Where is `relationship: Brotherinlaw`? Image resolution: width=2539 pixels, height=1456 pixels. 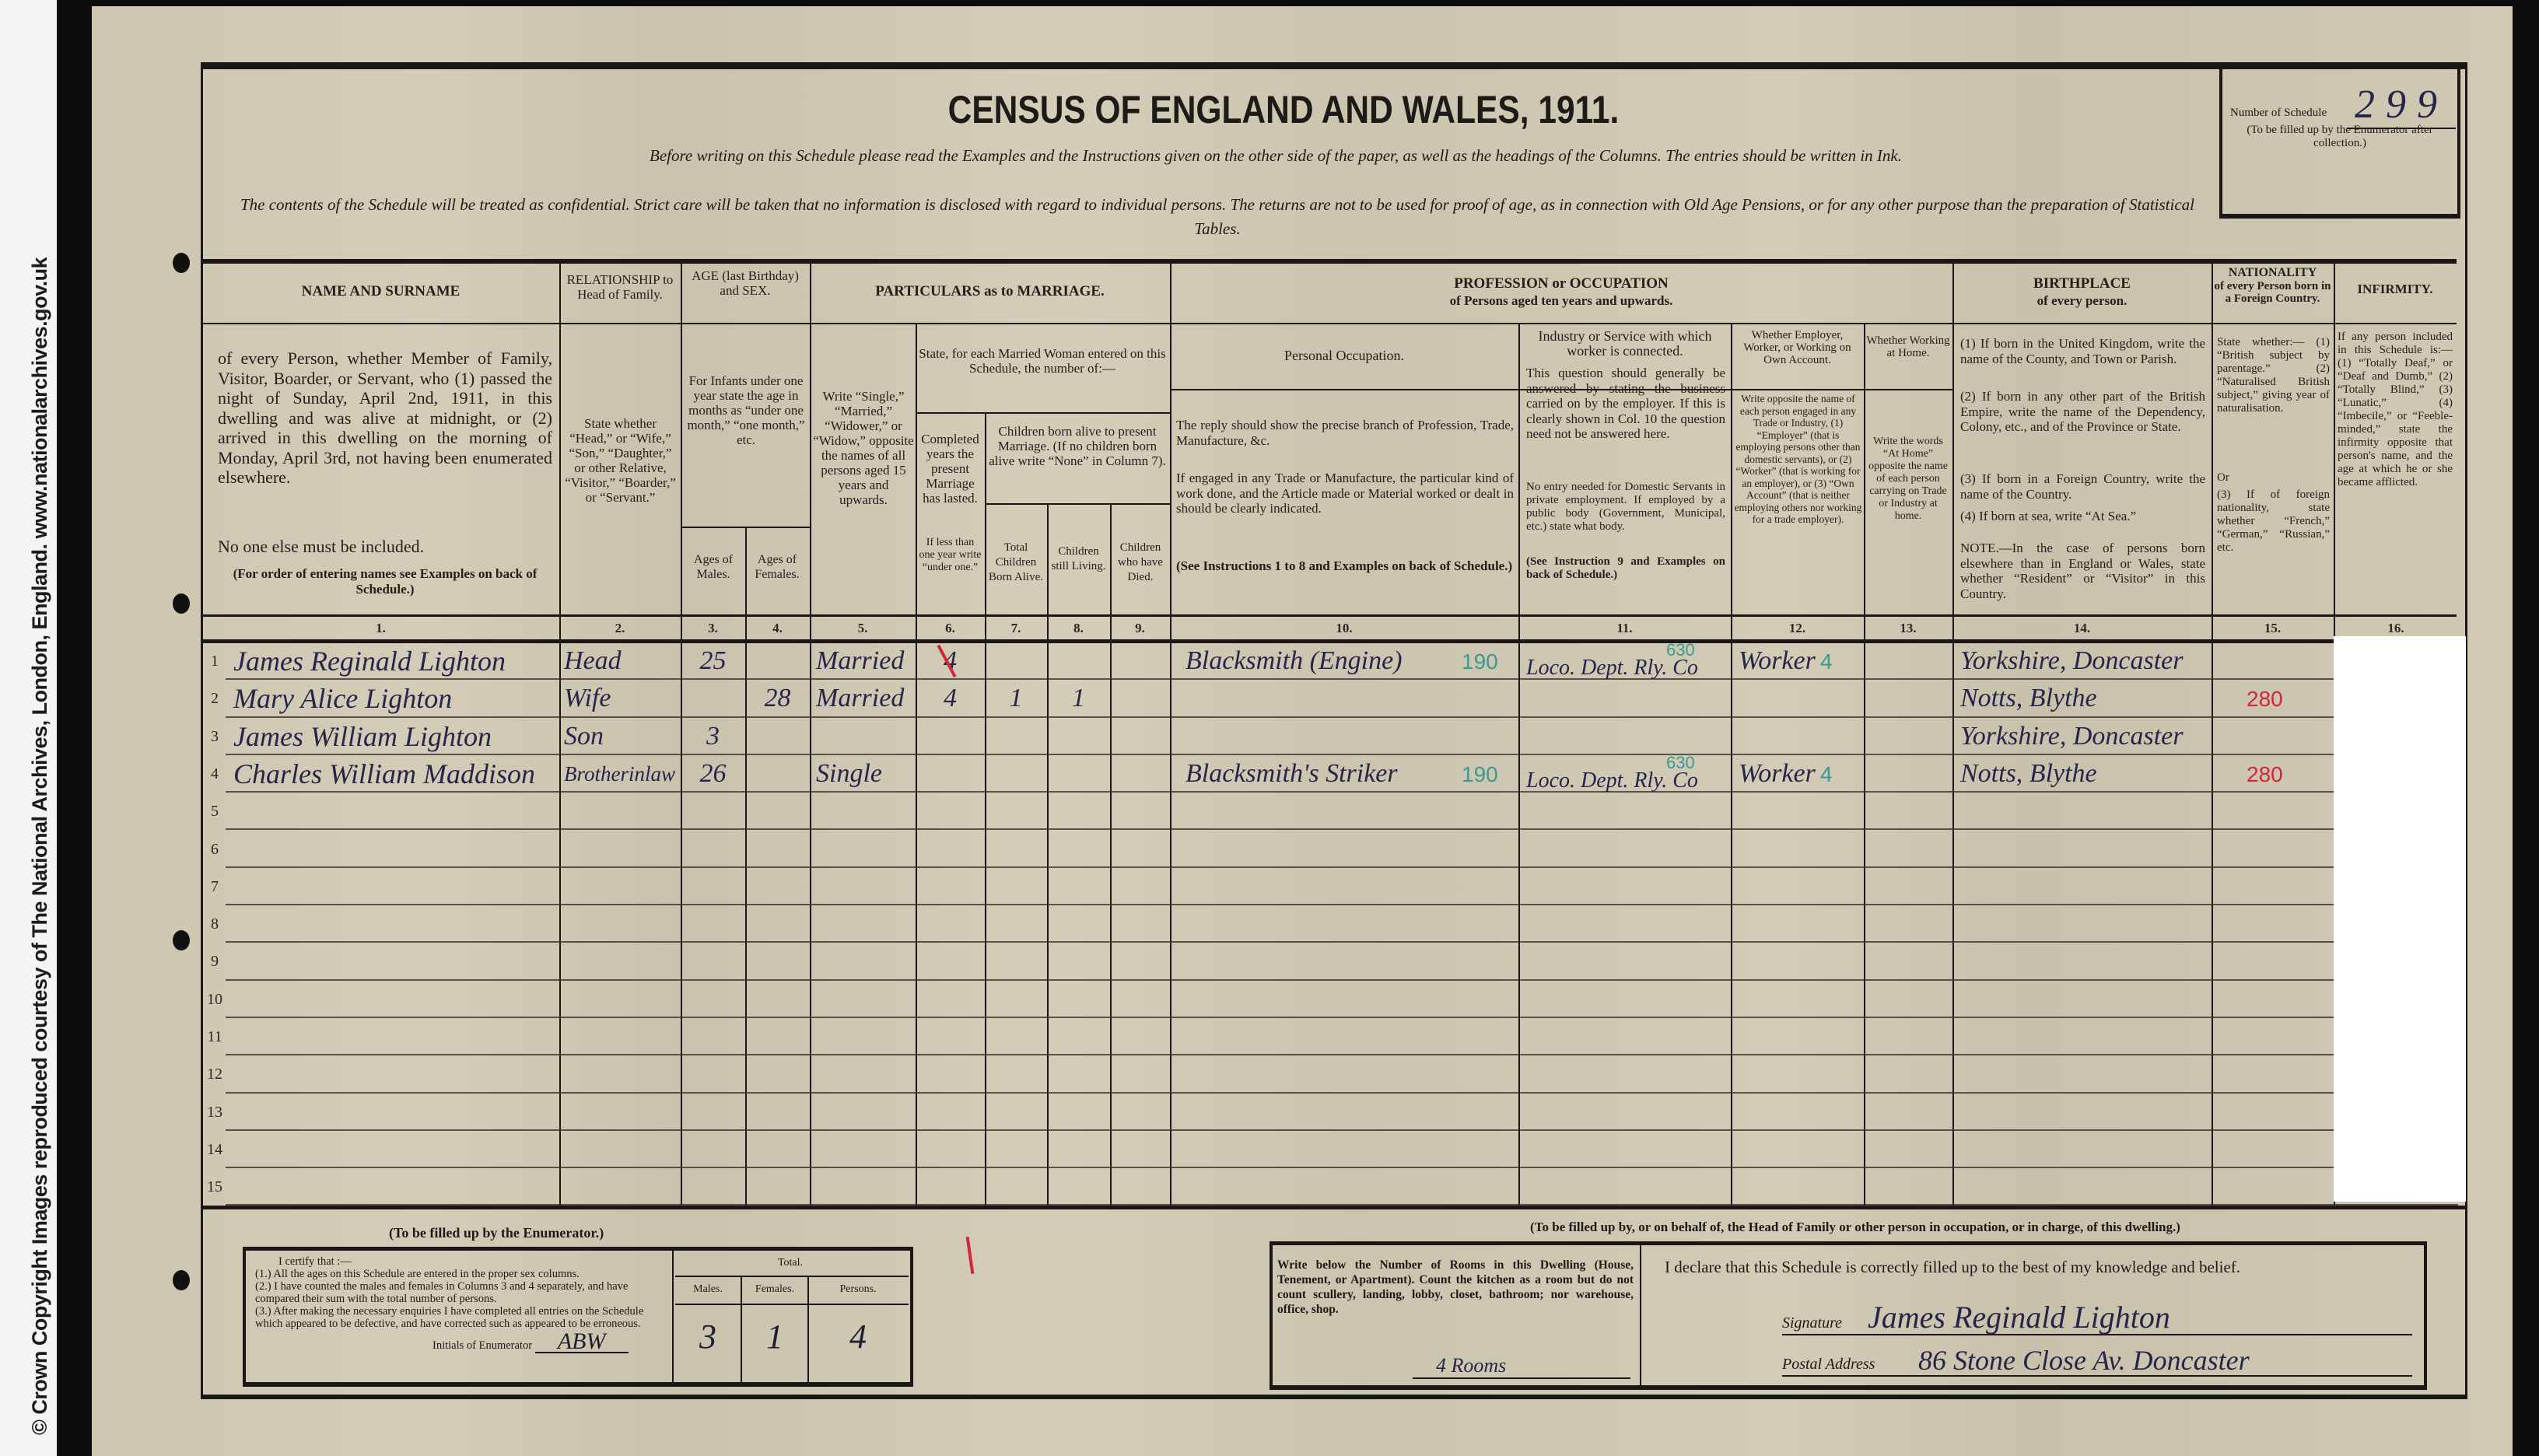
relationship: Brotherinlaw is located at coordinates (620, 774).